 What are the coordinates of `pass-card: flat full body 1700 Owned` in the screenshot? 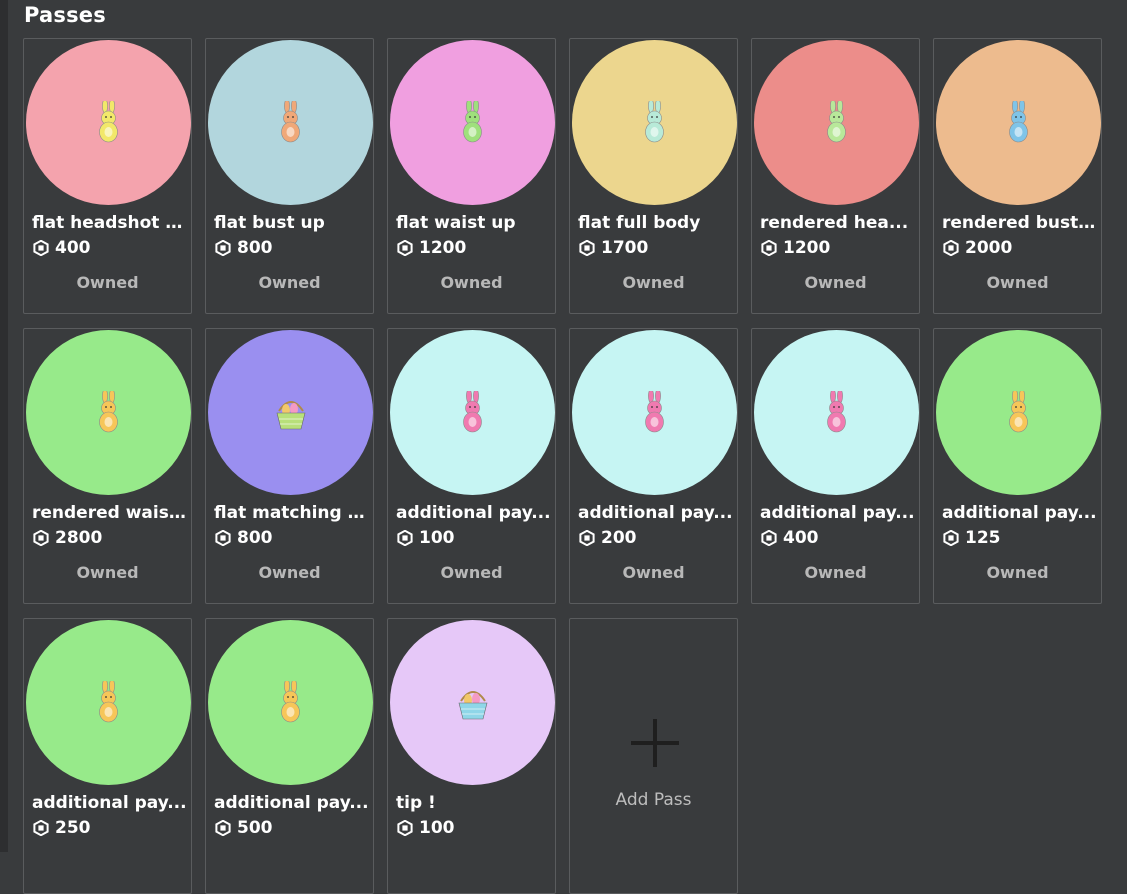 It's located at (653, 176).